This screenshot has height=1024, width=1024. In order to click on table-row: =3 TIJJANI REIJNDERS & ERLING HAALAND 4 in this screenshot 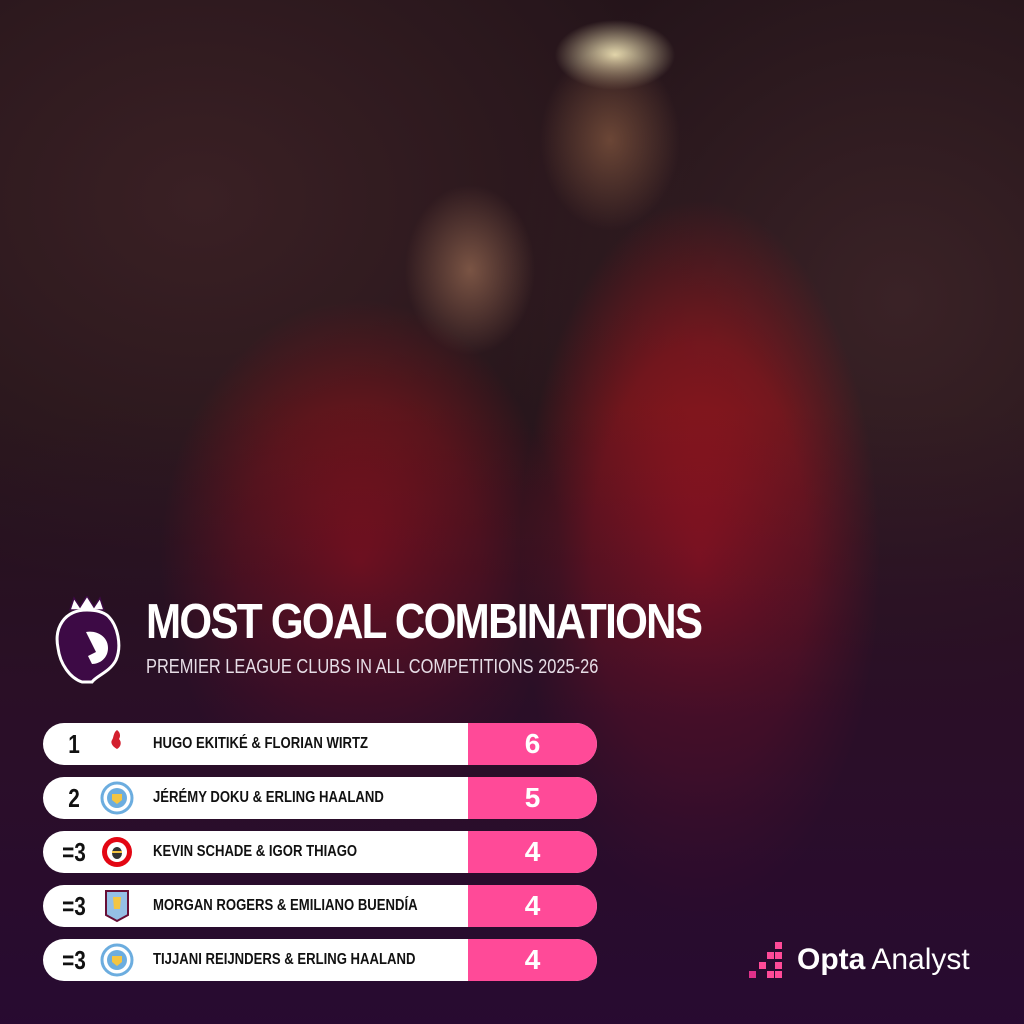, I will do `click(320, 960)`.